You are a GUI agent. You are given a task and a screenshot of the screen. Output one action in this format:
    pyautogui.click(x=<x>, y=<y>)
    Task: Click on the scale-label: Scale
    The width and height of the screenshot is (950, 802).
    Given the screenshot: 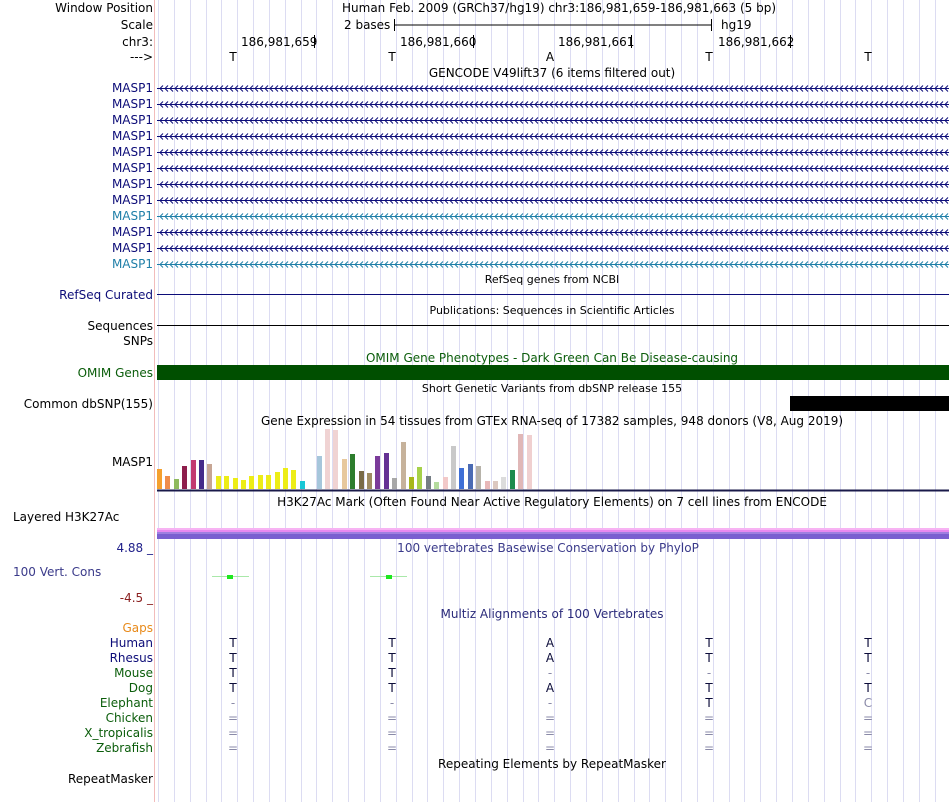 What is the action you would take?
    pyautogui.click(x=136, y=25)
    